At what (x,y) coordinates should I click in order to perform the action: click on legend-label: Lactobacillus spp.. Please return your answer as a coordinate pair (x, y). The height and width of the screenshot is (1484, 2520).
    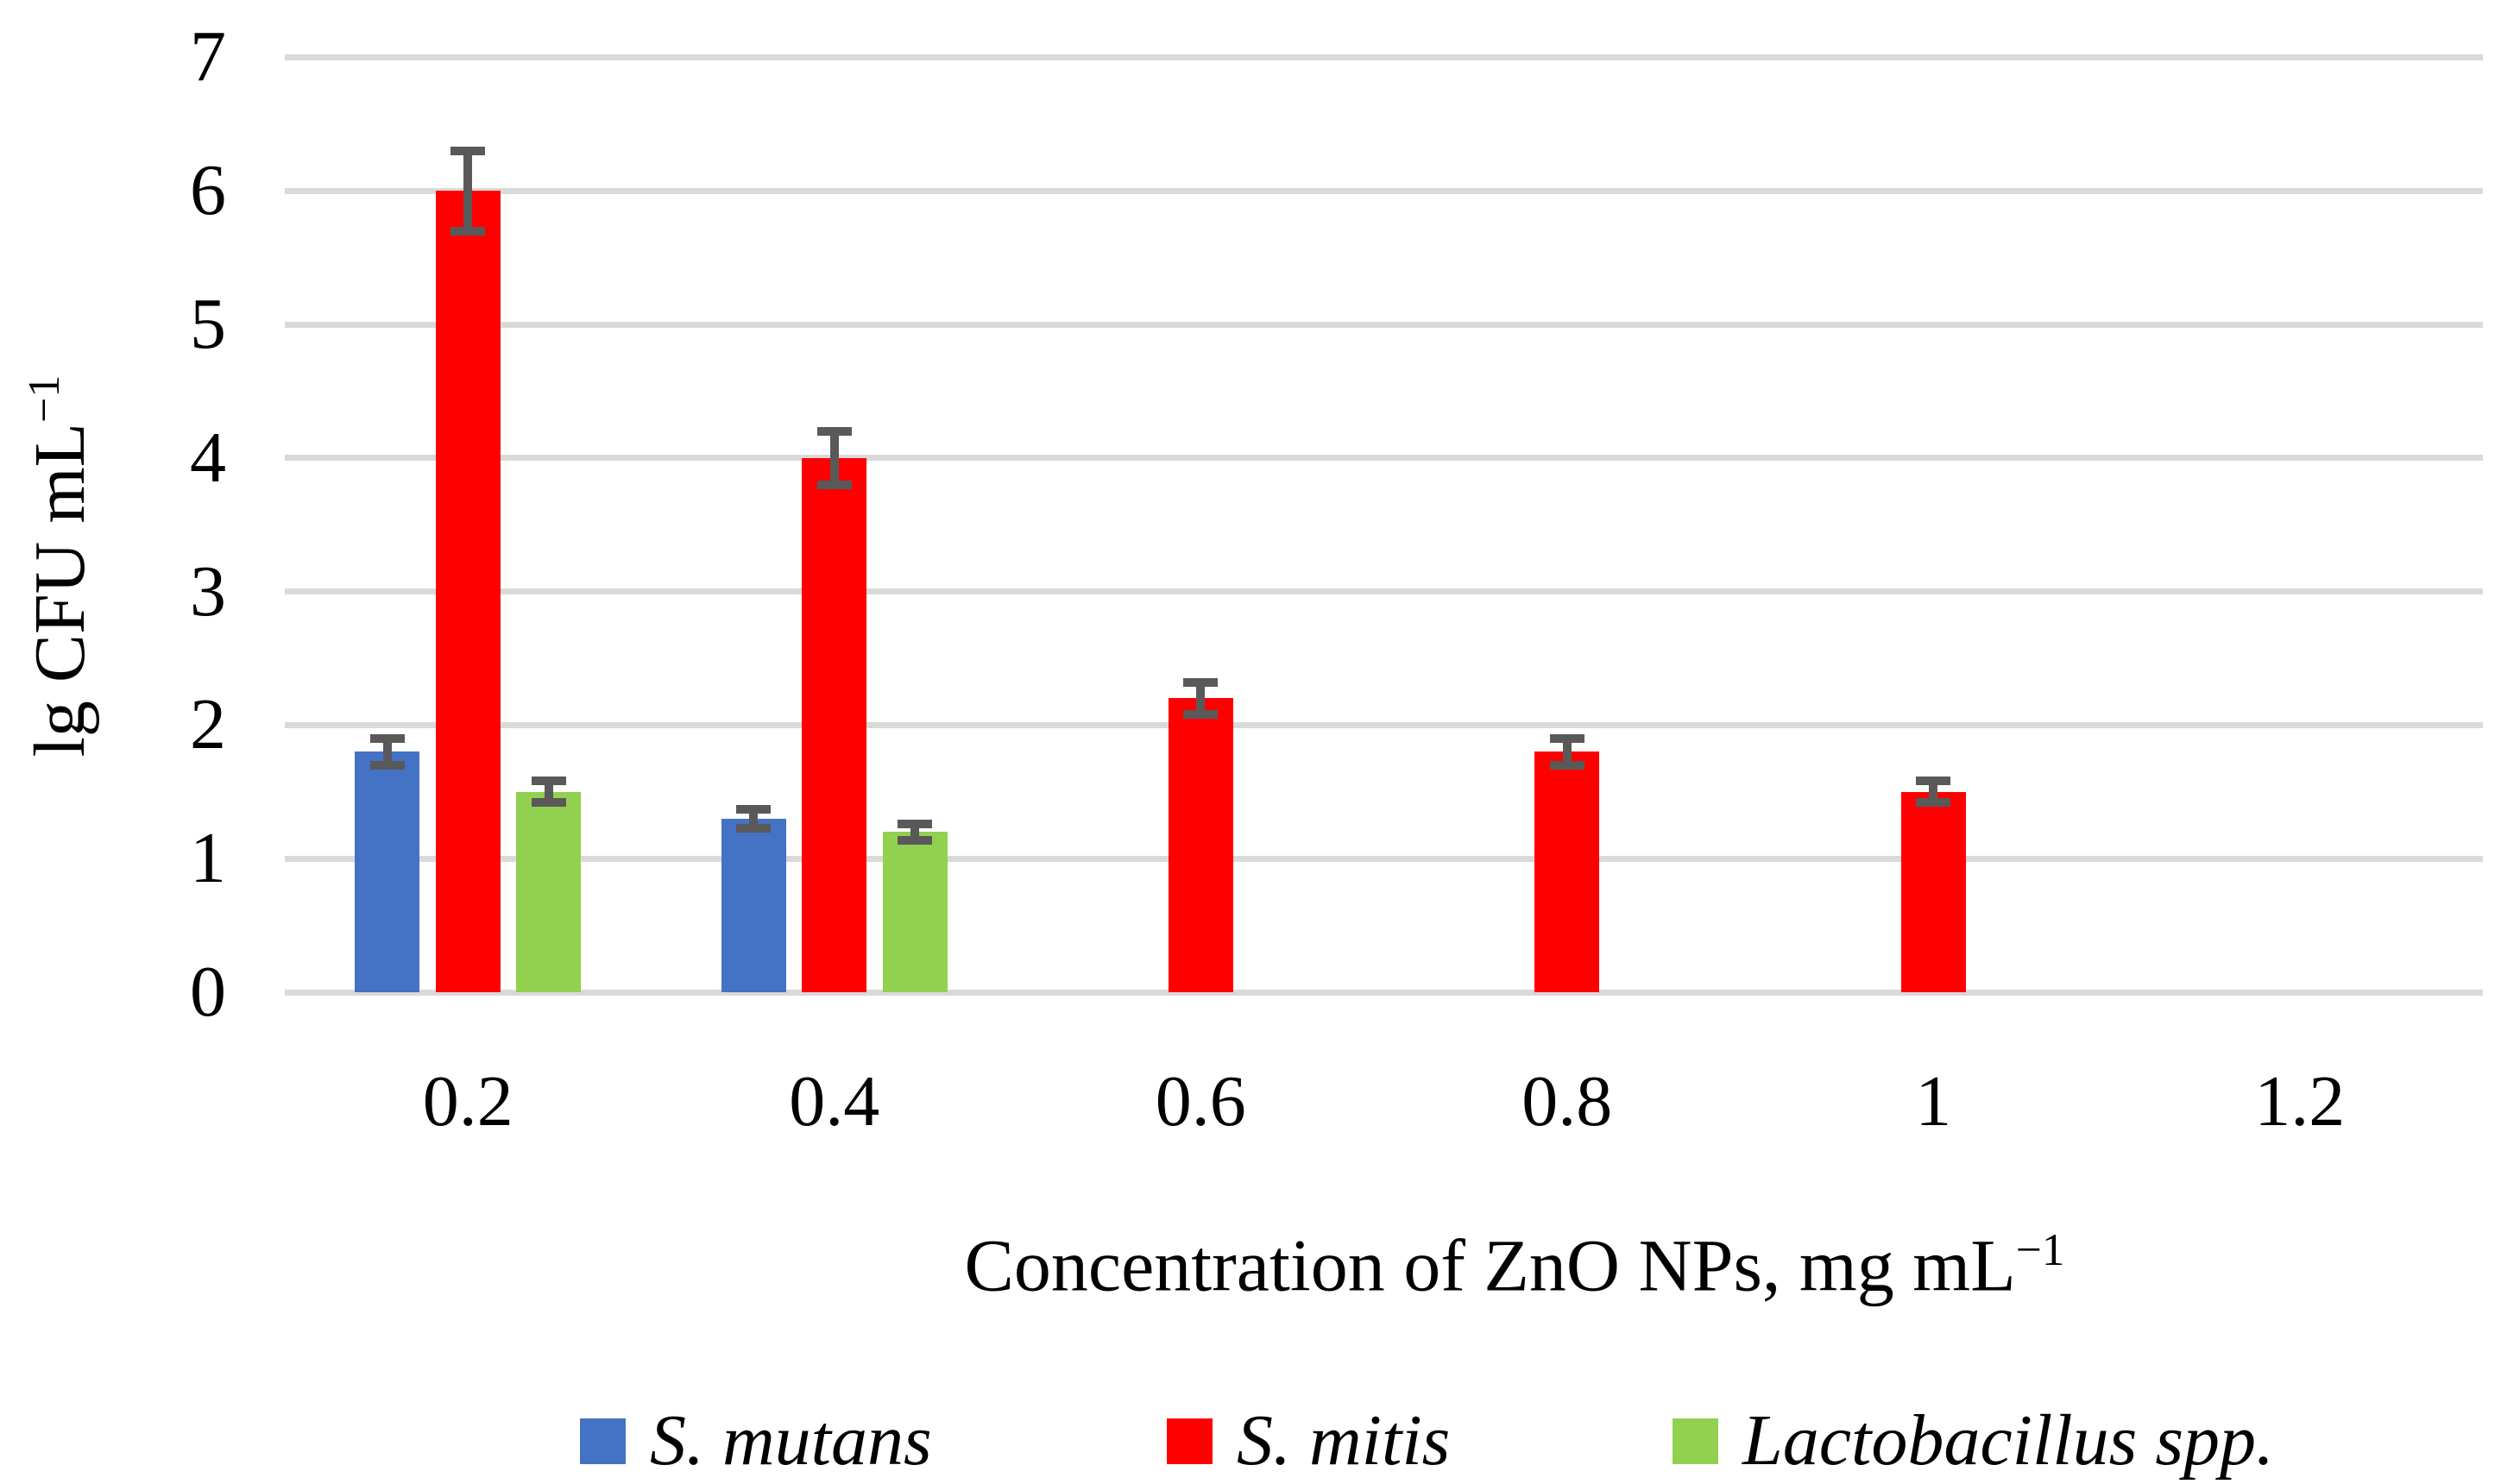
    Looking at the image, I should click on (2008, 1440).